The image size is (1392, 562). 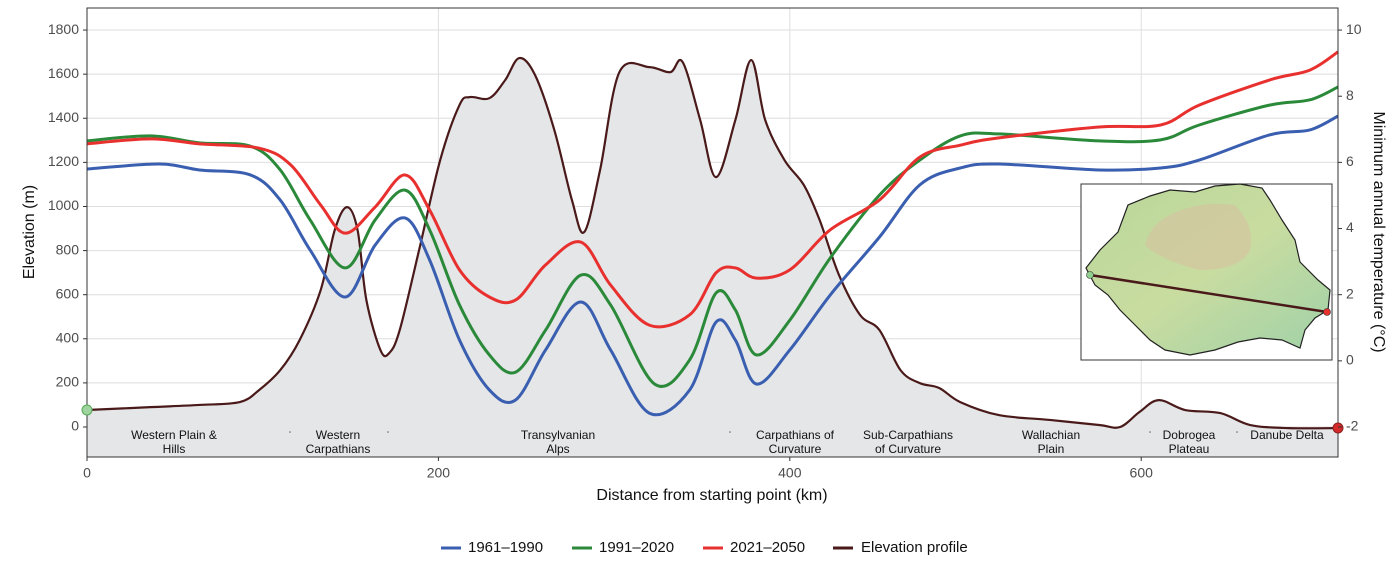 What do you see at coordinates (1378, 231) in the screenshot?
I see `y2-axis-title: Minimum annual temperature (°C)` at bounding box center [1378, 231].